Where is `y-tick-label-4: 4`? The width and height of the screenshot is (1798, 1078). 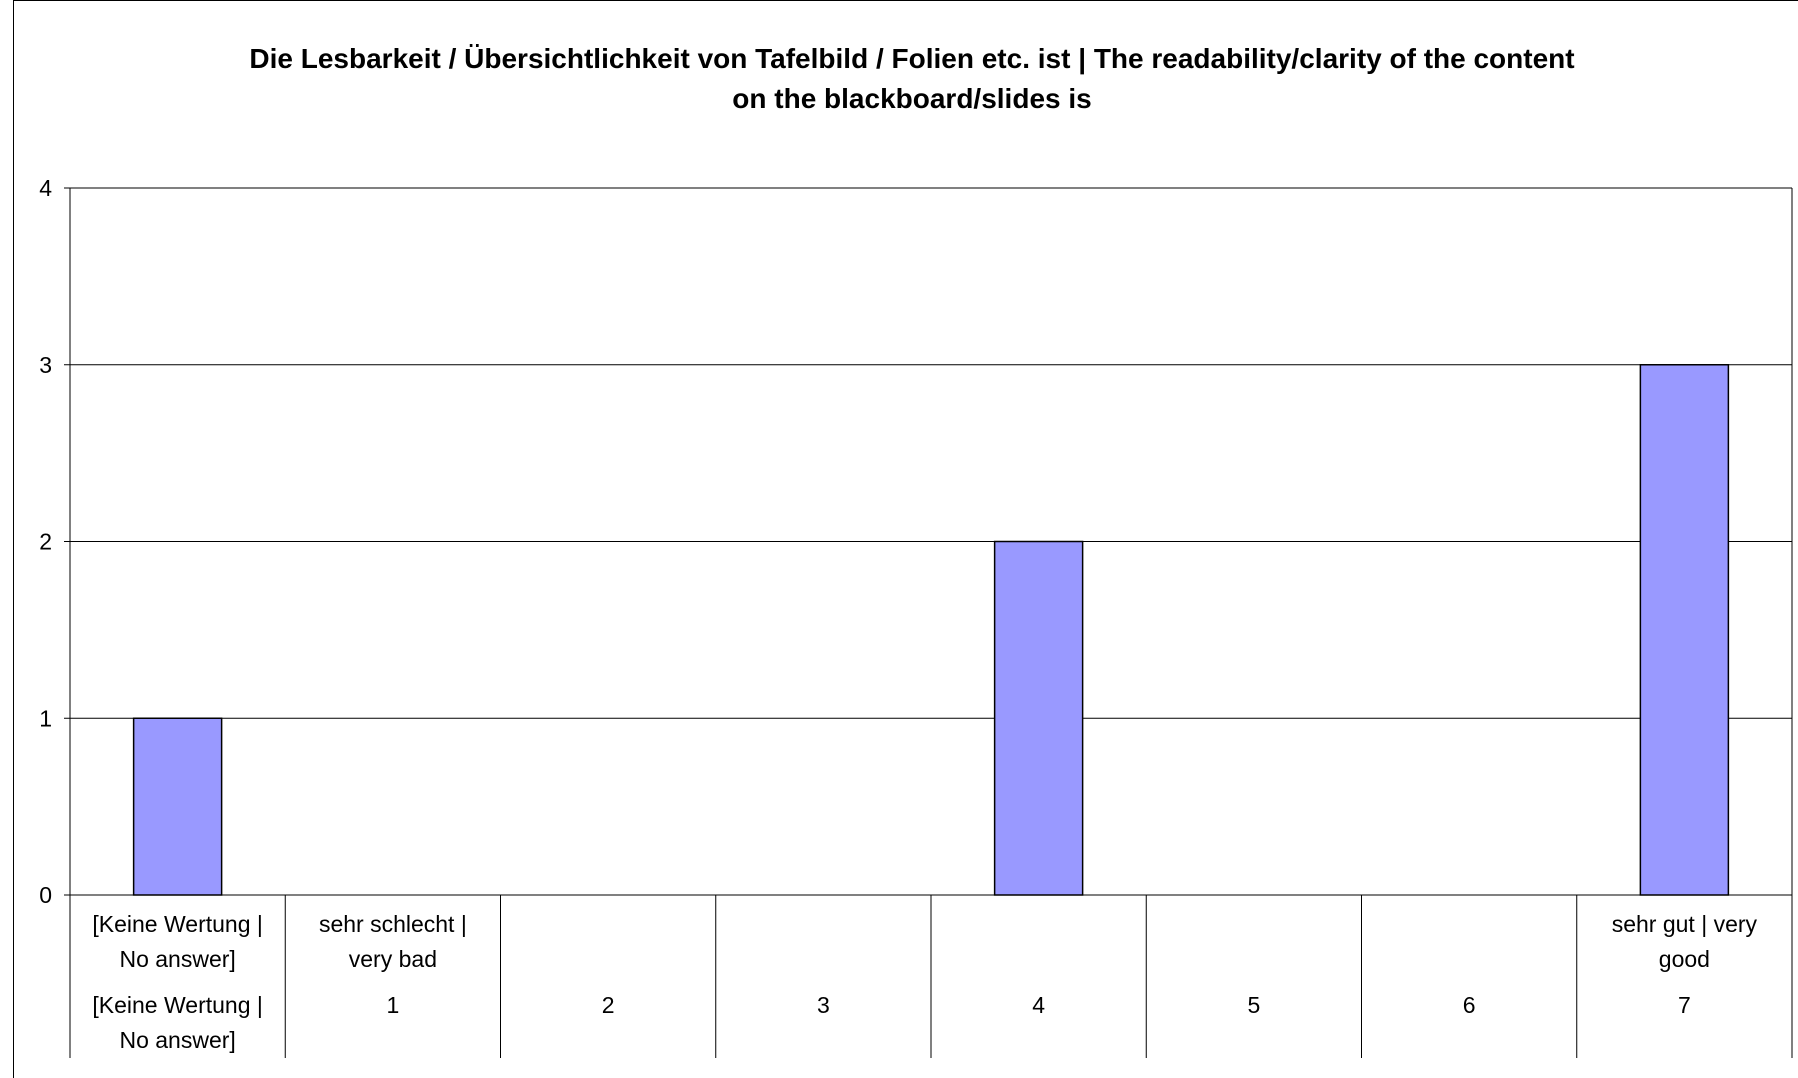 y-tick-label-4: 4 is located at coordinates (45, 188).